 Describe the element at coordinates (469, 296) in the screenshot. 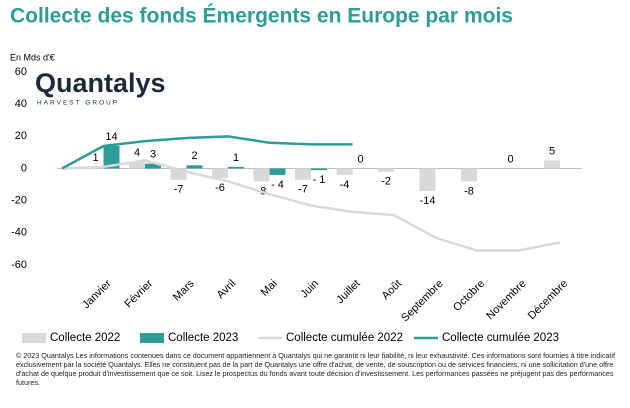

I see `x-tick-label: Octobre` at that location.